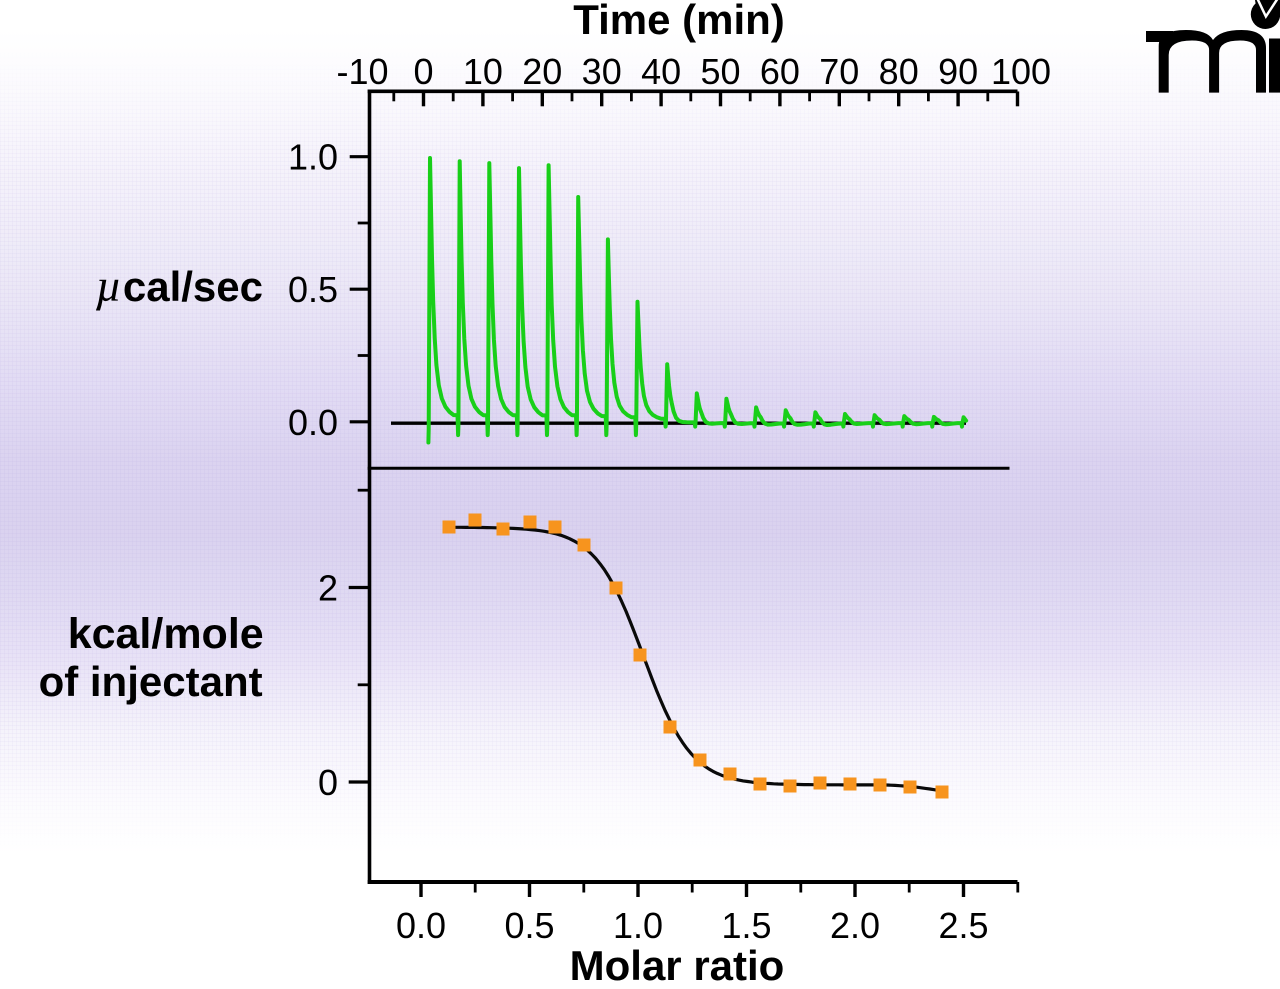  I want to click on svg-text: 2.5, so click(963, 925).